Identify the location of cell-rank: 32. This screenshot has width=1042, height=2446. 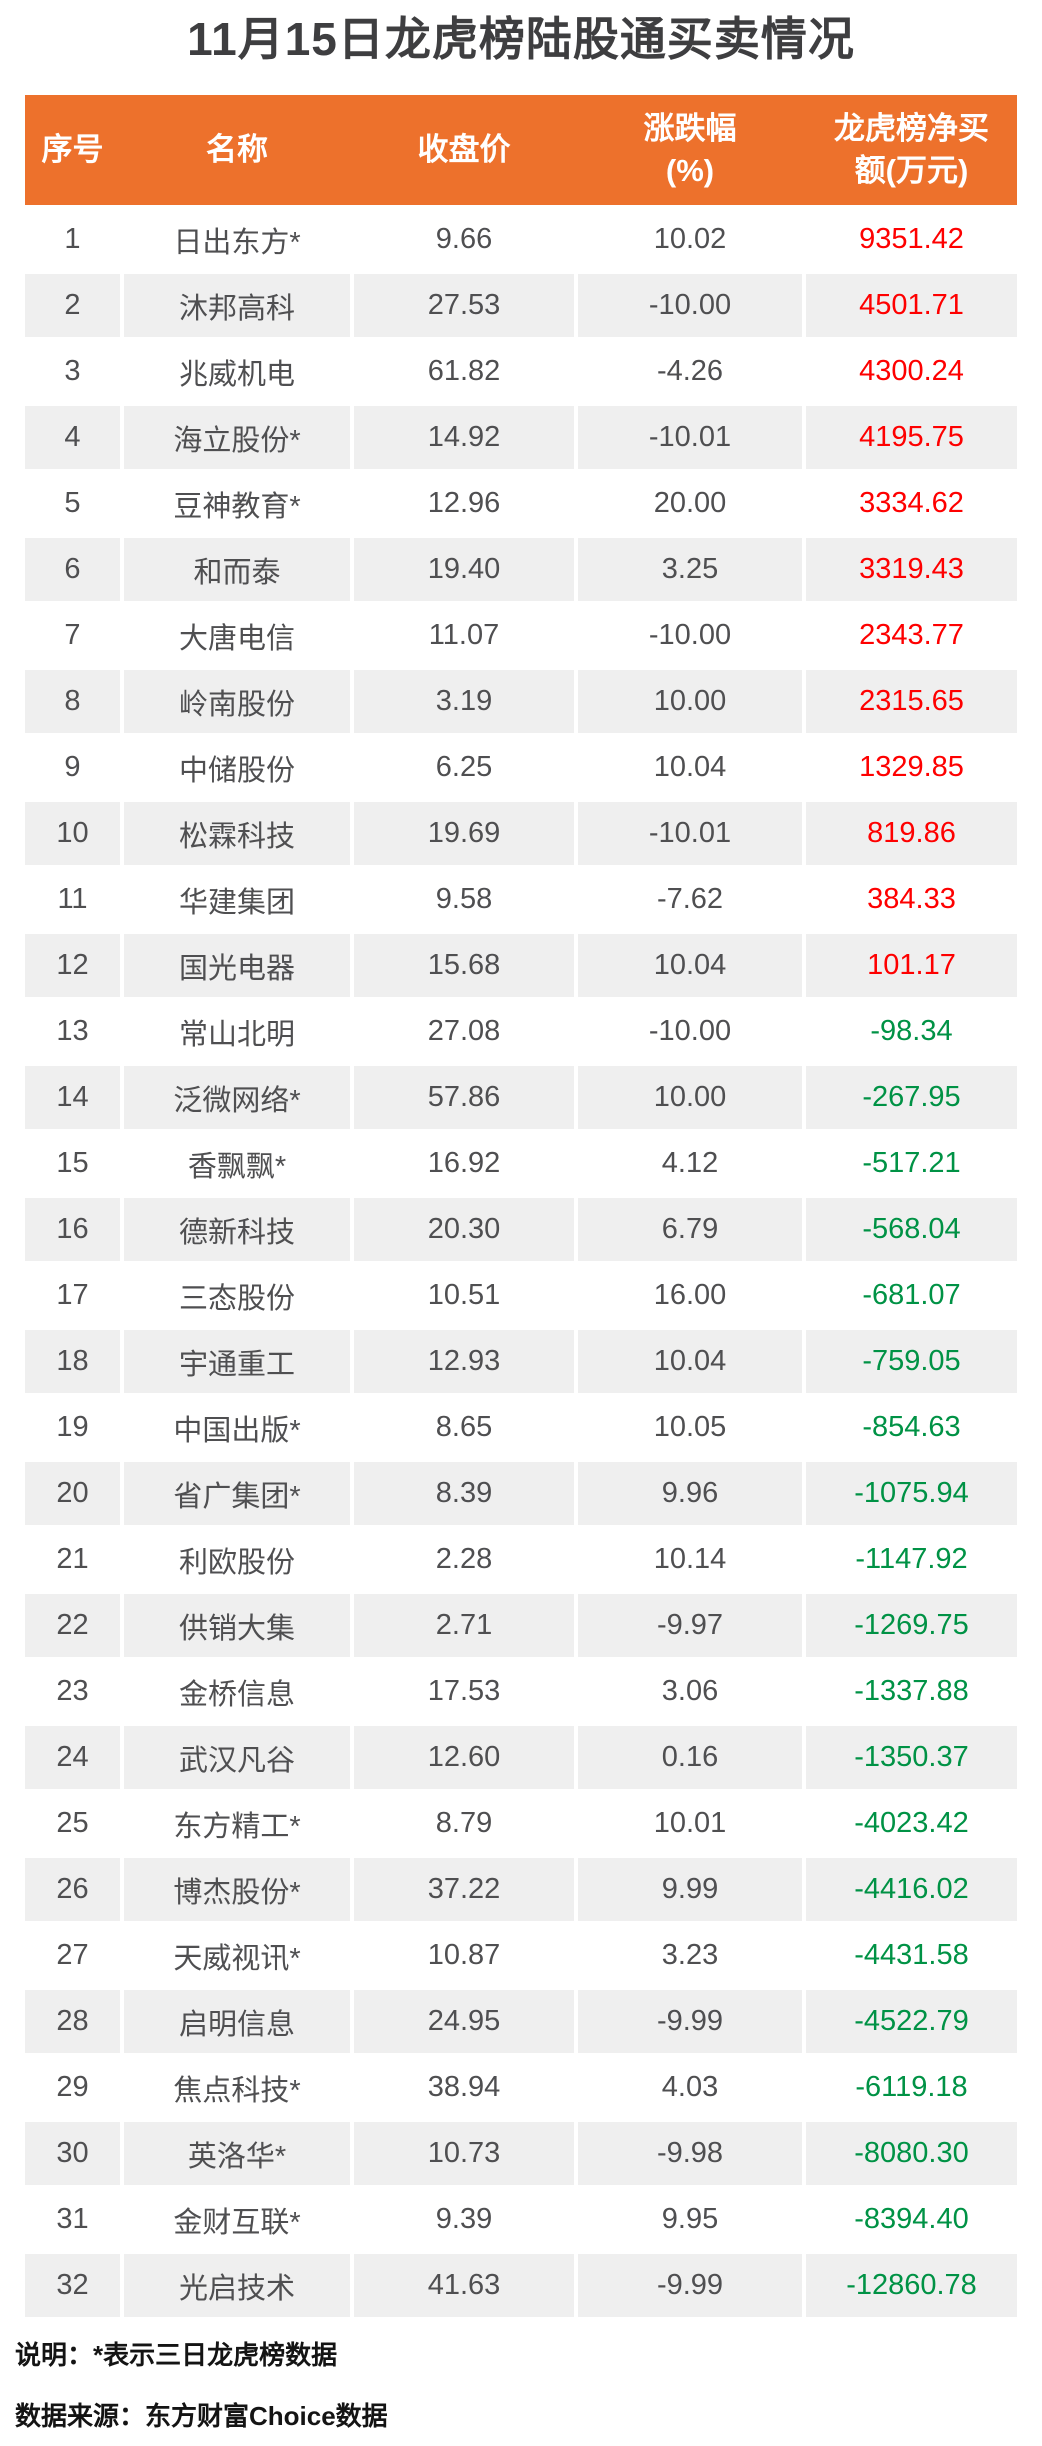
(72, 2285).